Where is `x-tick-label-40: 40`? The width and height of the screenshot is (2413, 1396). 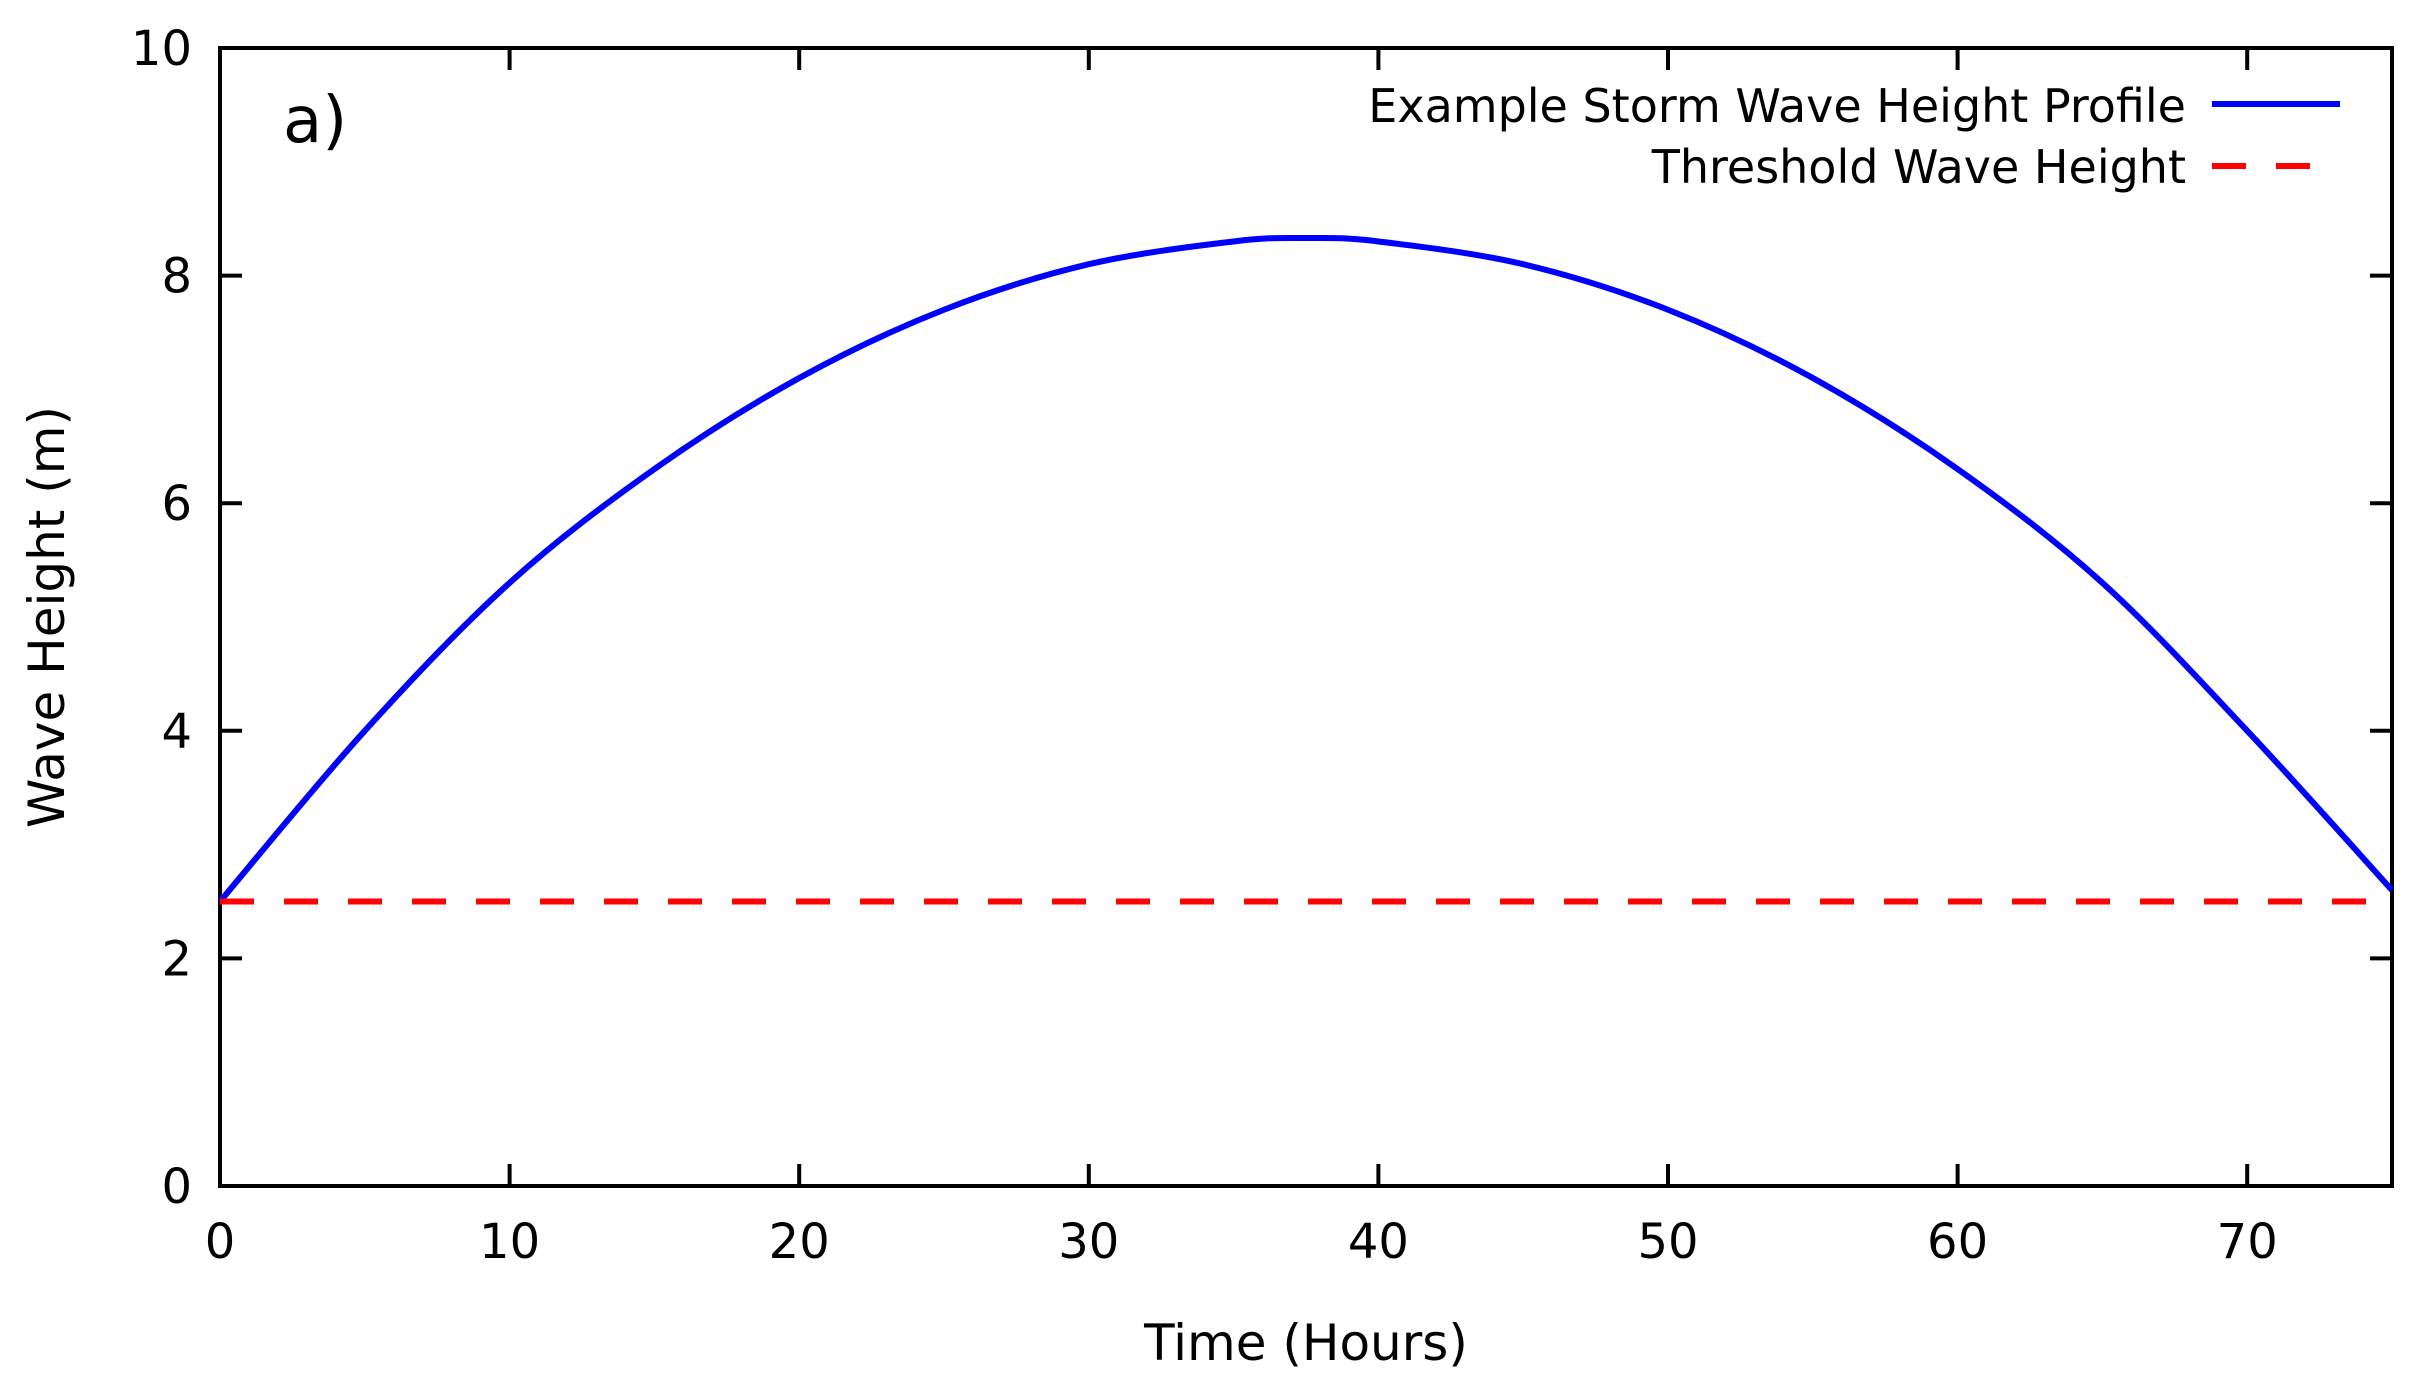 x-tick-label-40: 40 is located at coordinates (1378, 1242).